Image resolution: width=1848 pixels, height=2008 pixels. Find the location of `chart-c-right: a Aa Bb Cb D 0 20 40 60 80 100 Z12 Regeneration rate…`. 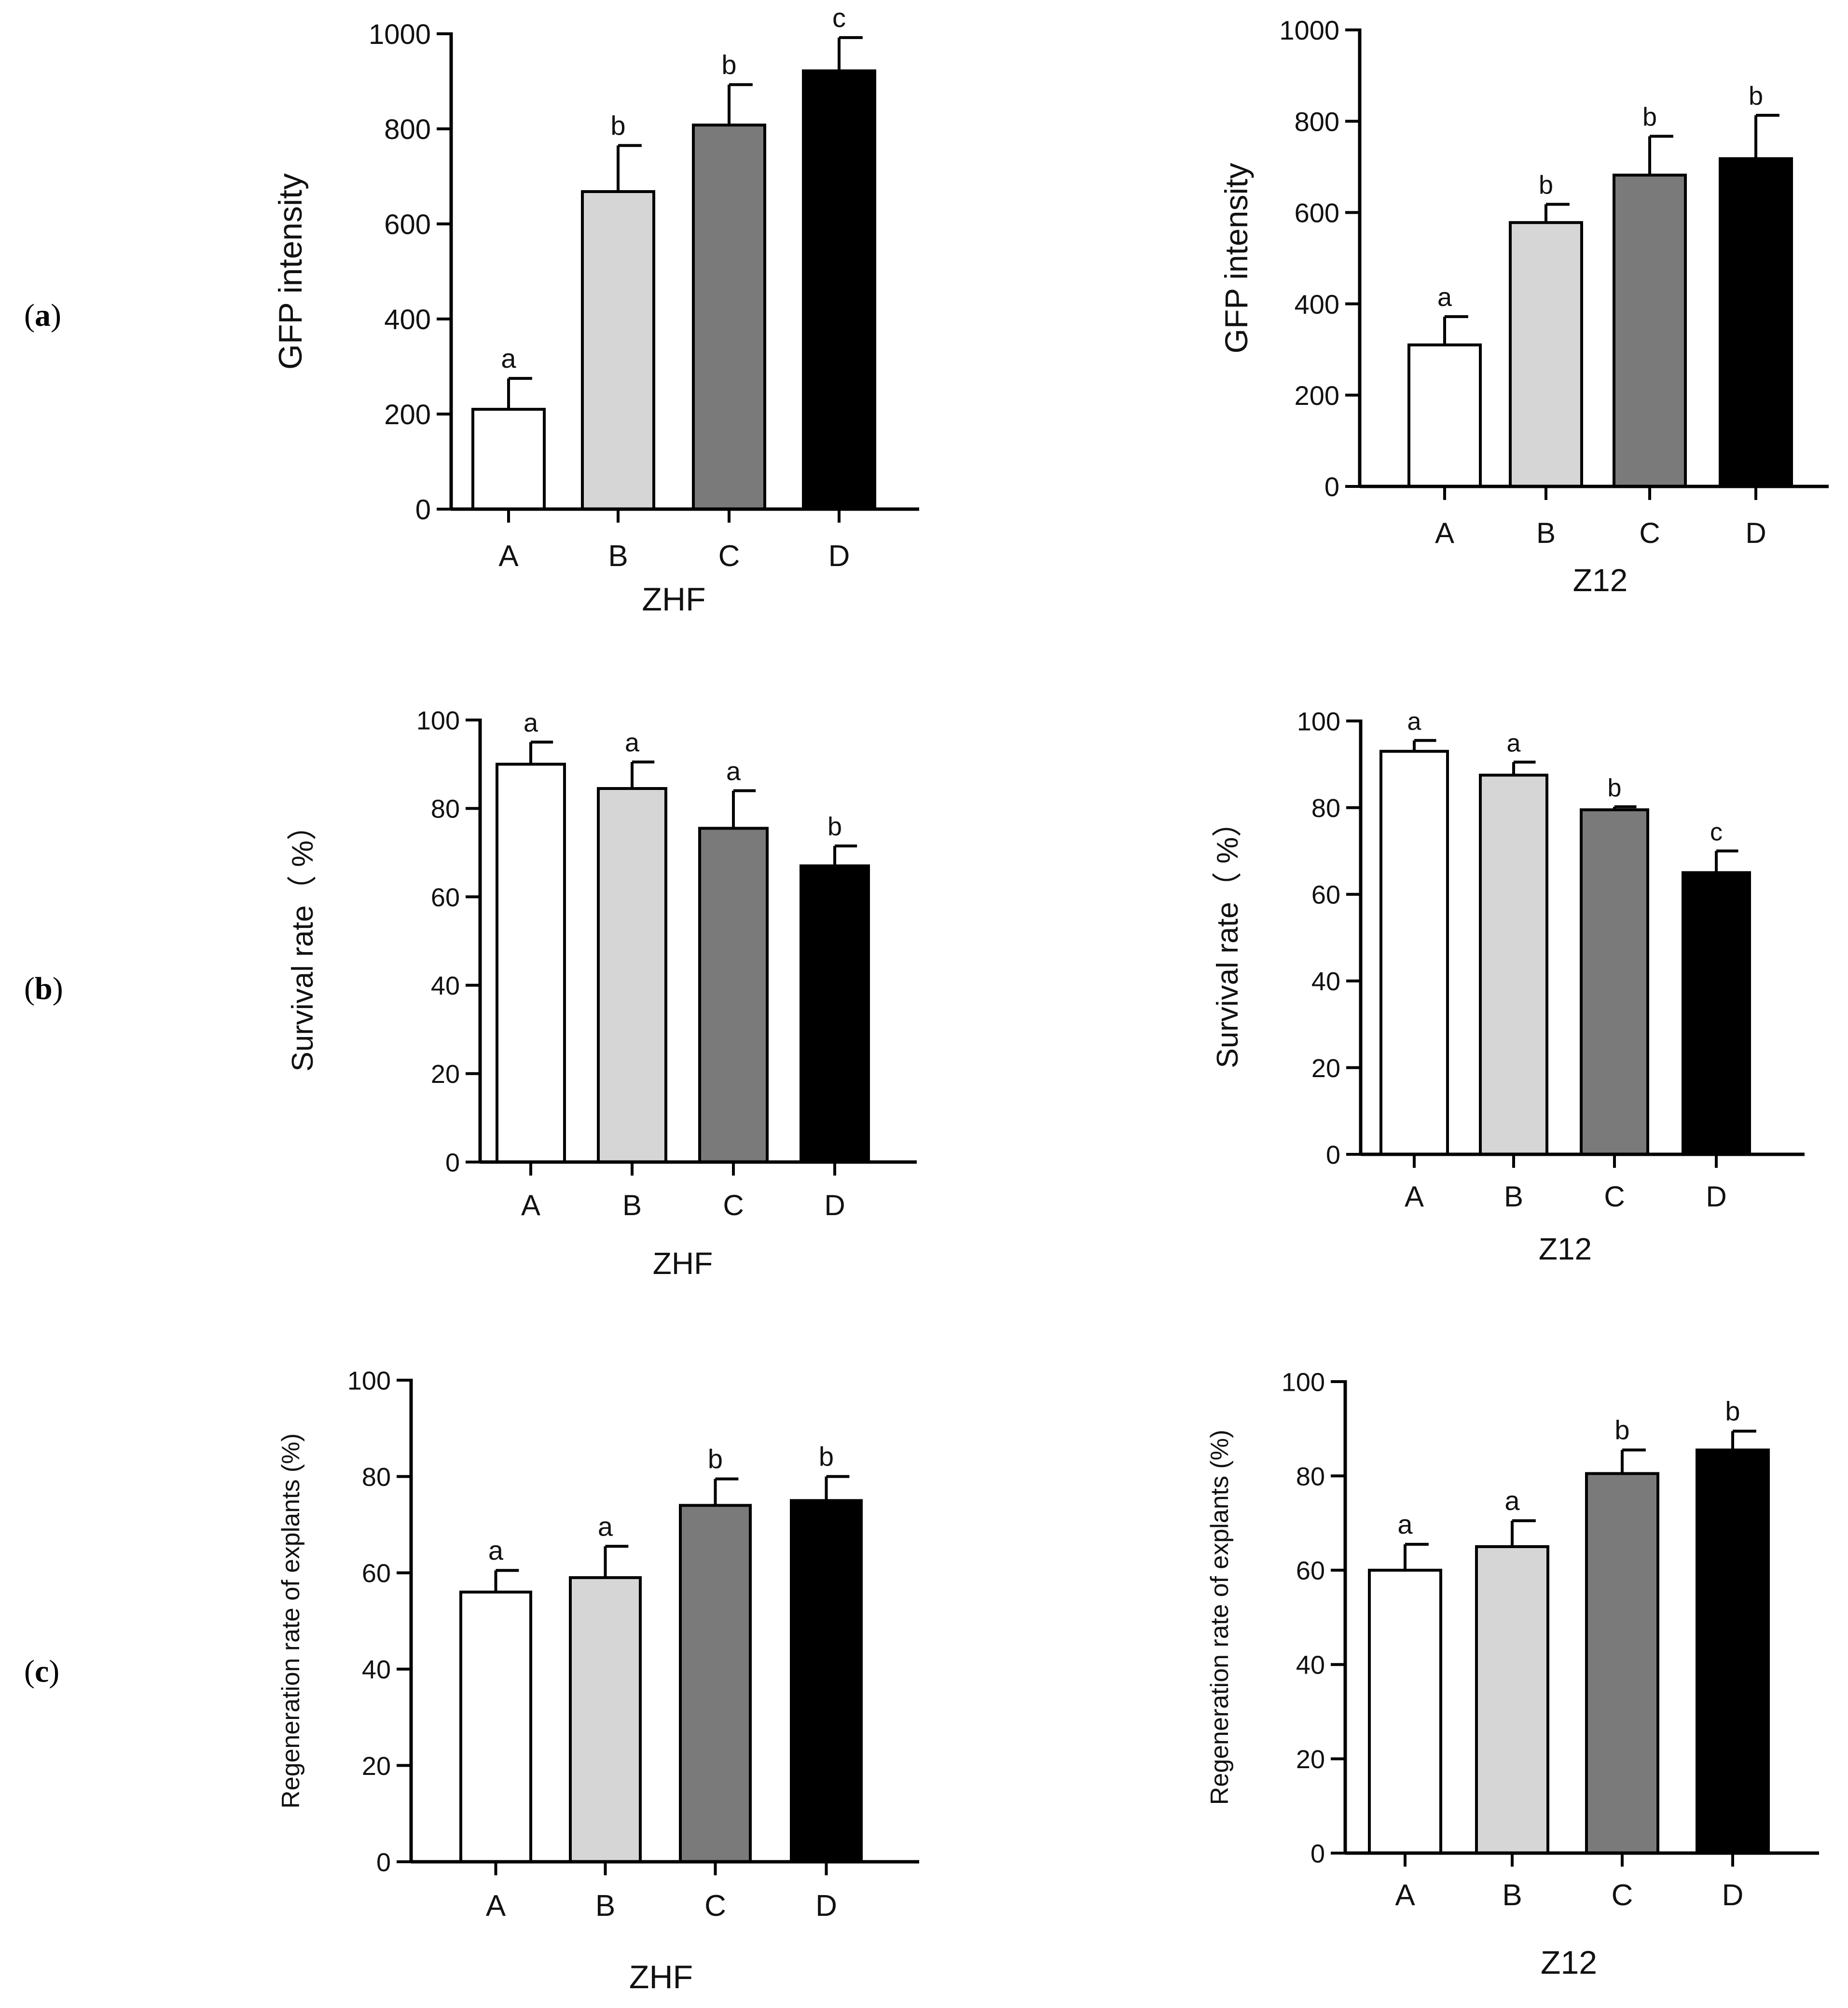

chart-c-right: a Aa Bb Cb D 0 20 40 60 80 100 Z12 Regeneration rate… is located at coordinates (1512, 1674).